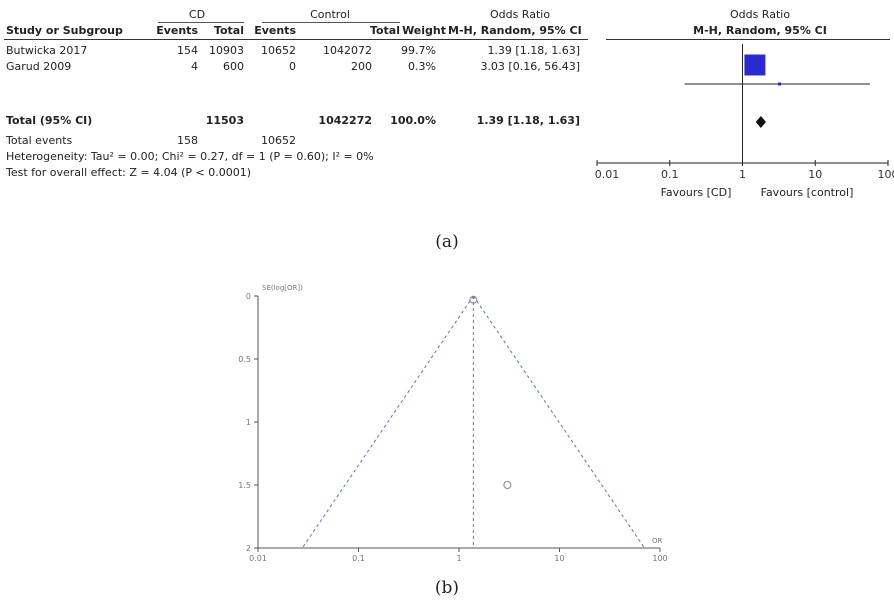 Image resolution: width=894 pixels, height=608 pixels. What do you see at coordinates (760, 30) in the screenshot?
I see `col-header-plot-method: M-H, Random, 95% CI` at bounding box center [760, 30].